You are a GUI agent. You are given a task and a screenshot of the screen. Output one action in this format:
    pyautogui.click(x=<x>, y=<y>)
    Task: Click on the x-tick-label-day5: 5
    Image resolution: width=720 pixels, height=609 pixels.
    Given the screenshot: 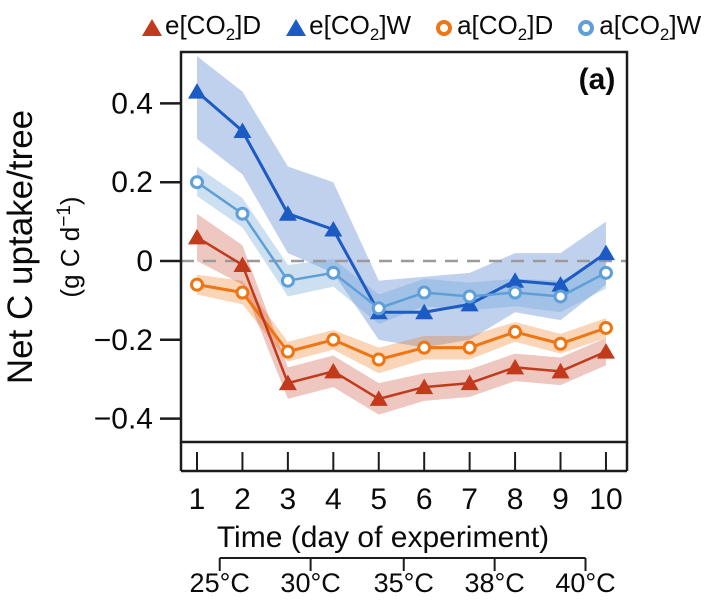 What is the action you would take?
    pyautogui.click(x=378, y=499)
    